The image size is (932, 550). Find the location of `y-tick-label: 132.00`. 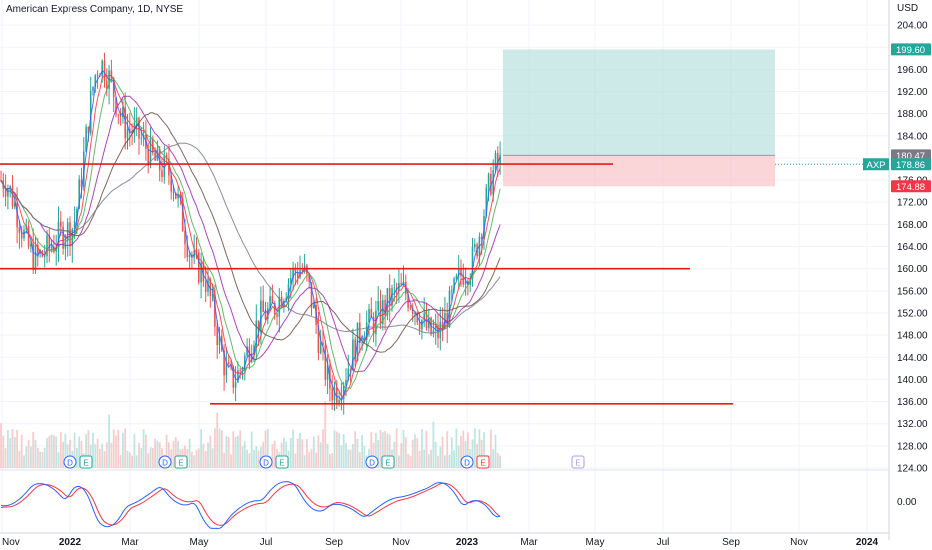

y-tick-label: 132.00 is located at coordinates (912, 424).